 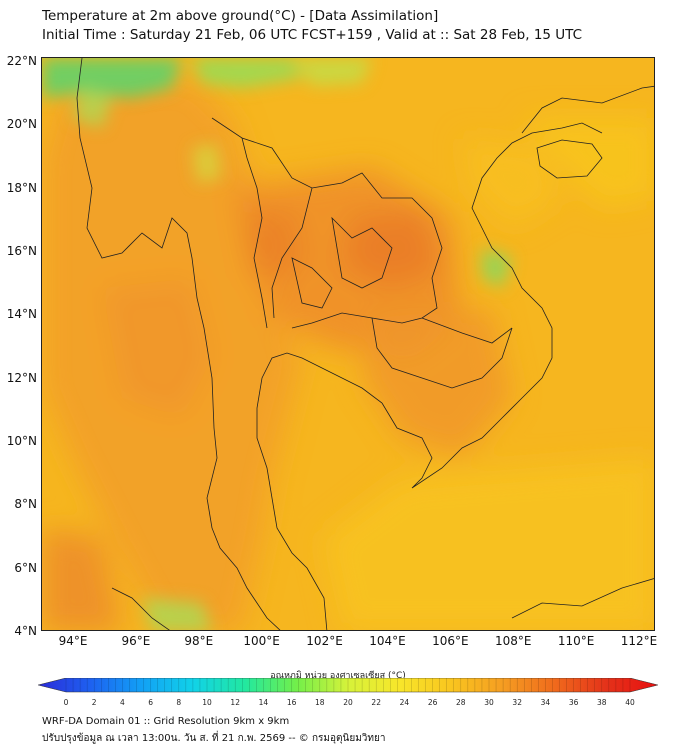 What do you see at coordinates (21, 314) in the screenshot?
I see `lat-label: 14°N` at bounding box center [21, 314].